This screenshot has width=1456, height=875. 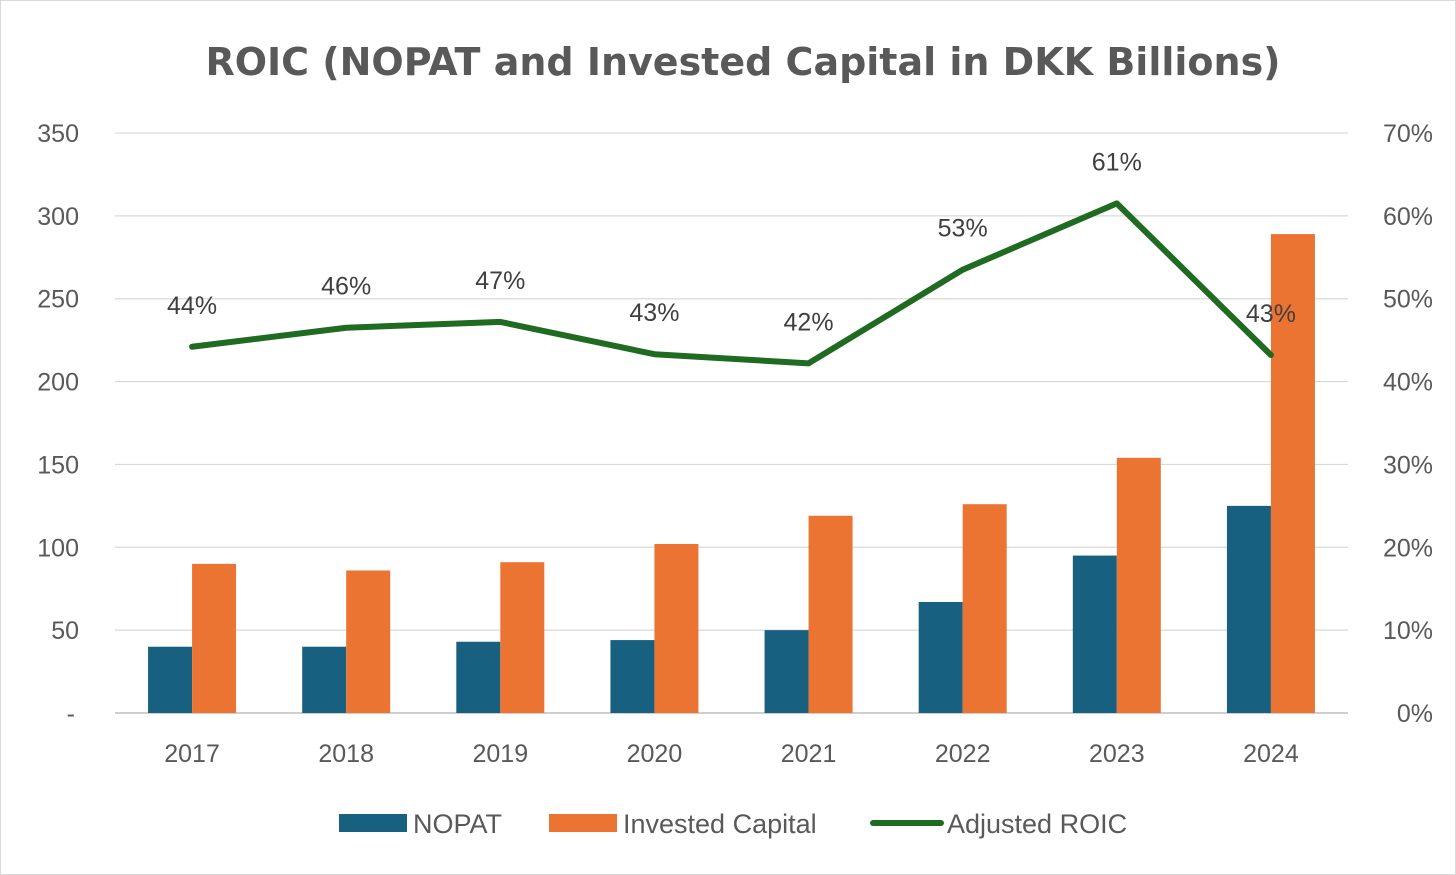 What do you see at coordinates (58, 424) in the screenshot?
I see `left-axis: - 50 100 150 200 250 300 350` at bounding box center [58, 424].